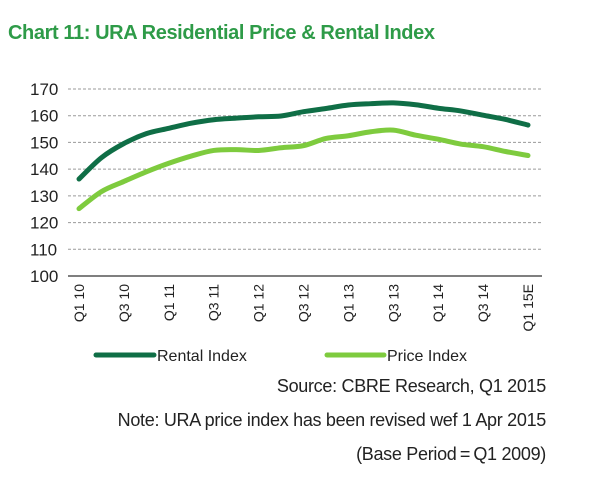  I want to click on x-tick-label: Q1 11, so click(169, 302).